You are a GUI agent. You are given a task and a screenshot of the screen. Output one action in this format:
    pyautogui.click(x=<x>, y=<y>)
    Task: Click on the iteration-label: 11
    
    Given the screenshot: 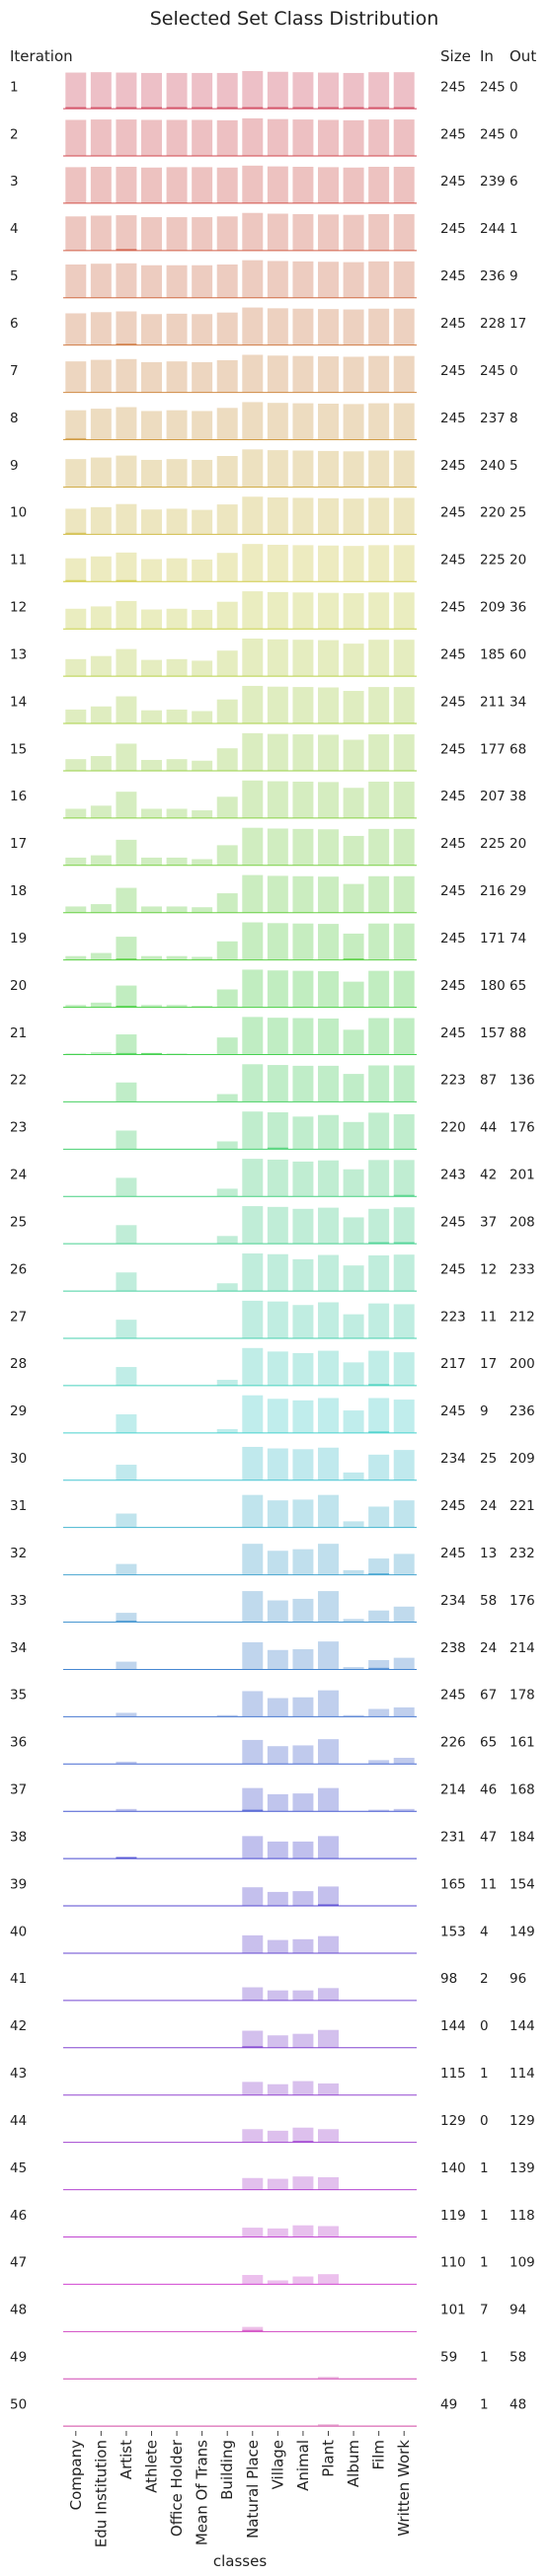 What is the action you would take?
    pyautogui.click(x=18, y=561)
    